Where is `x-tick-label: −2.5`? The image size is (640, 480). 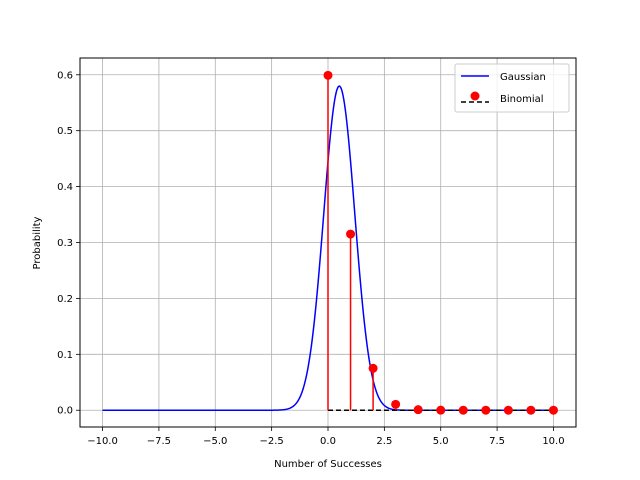
x-tick-label: −2.5 is located at coordinates (271, 441).